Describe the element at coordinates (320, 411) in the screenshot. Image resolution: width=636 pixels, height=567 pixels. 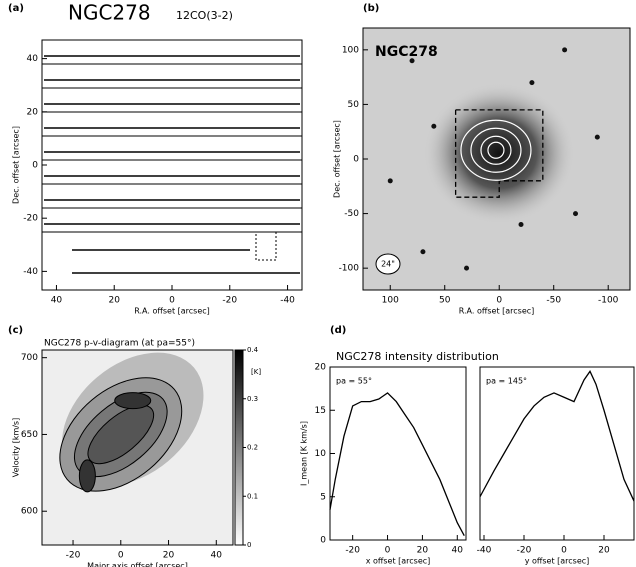
I see `y-tick-label: 15` at that location.